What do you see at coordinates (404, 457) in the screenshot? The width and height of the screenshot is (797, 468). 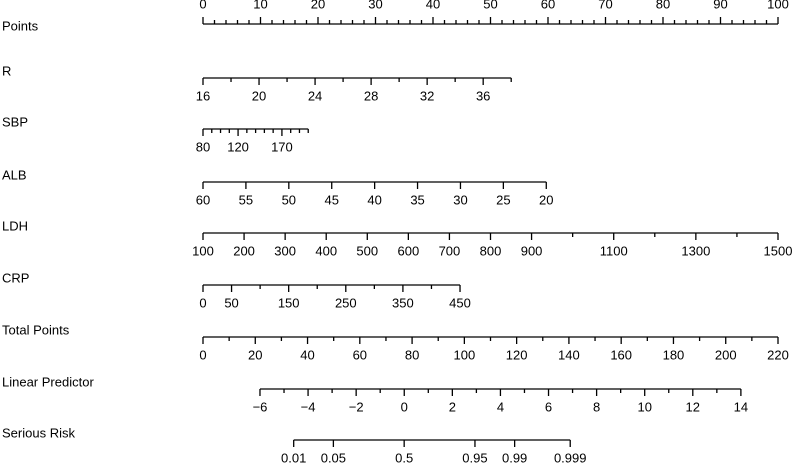 I see `tick-label: 0.5` at bounding box center [404, 457].